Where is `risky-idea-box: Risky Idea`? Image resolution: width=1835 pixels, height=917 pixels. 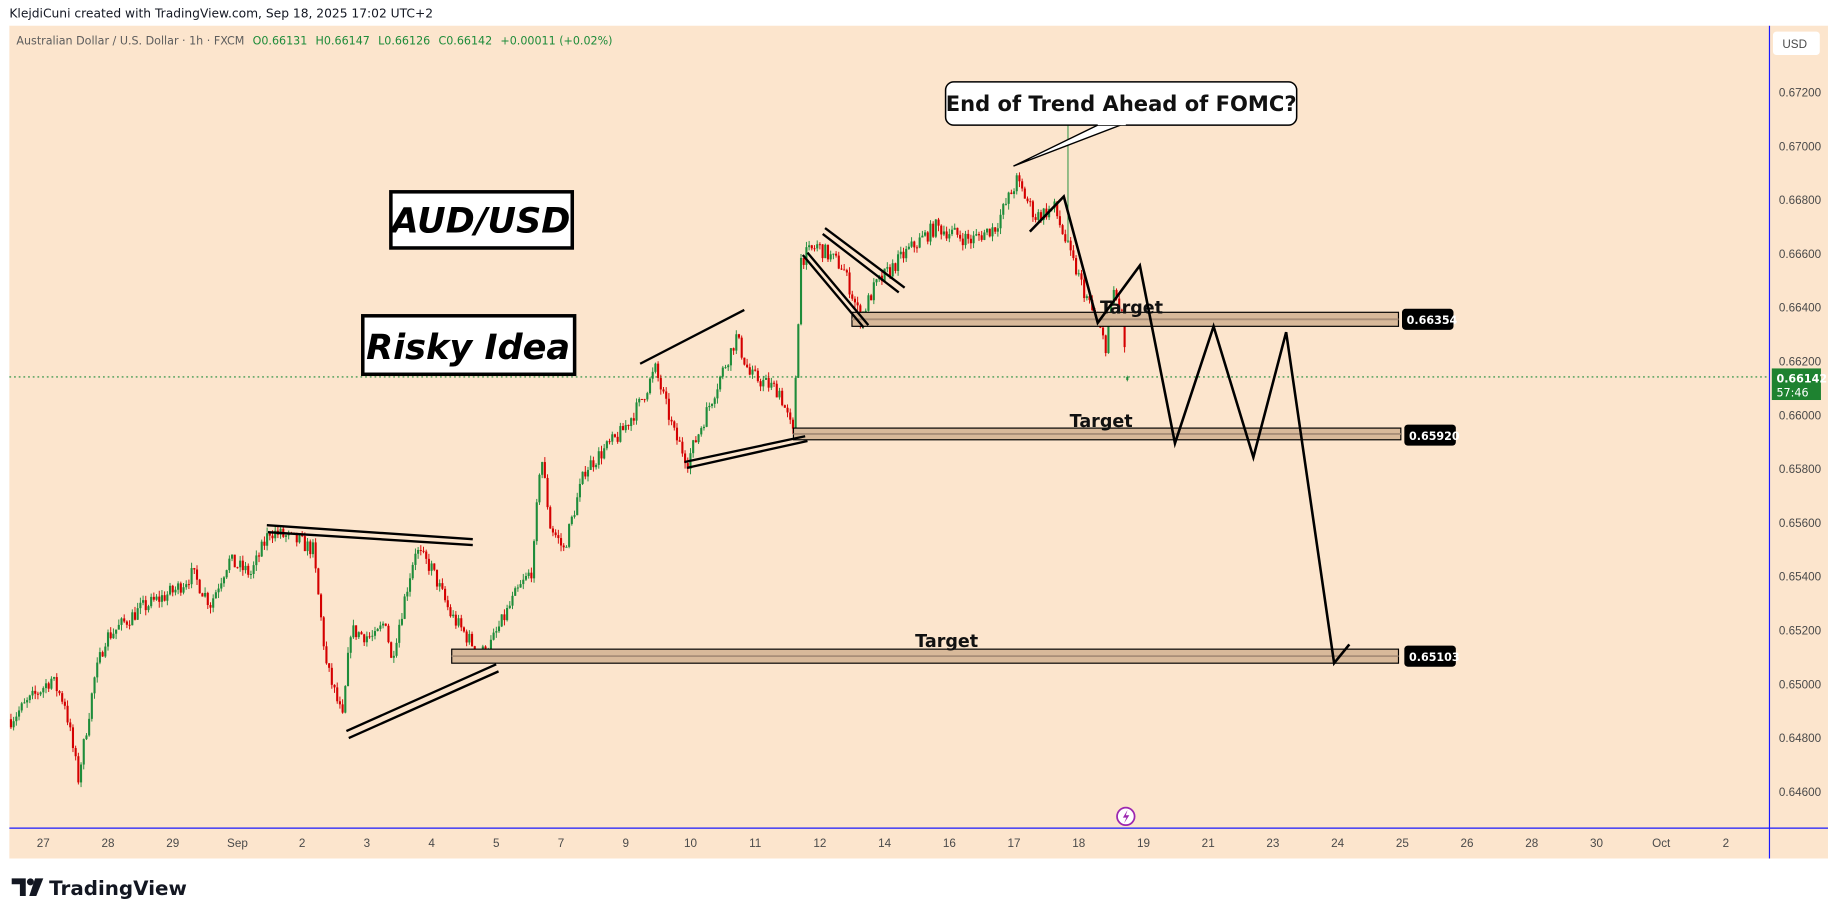 risky-idea-box: Risky Idea is located at coordinates (469, 345).